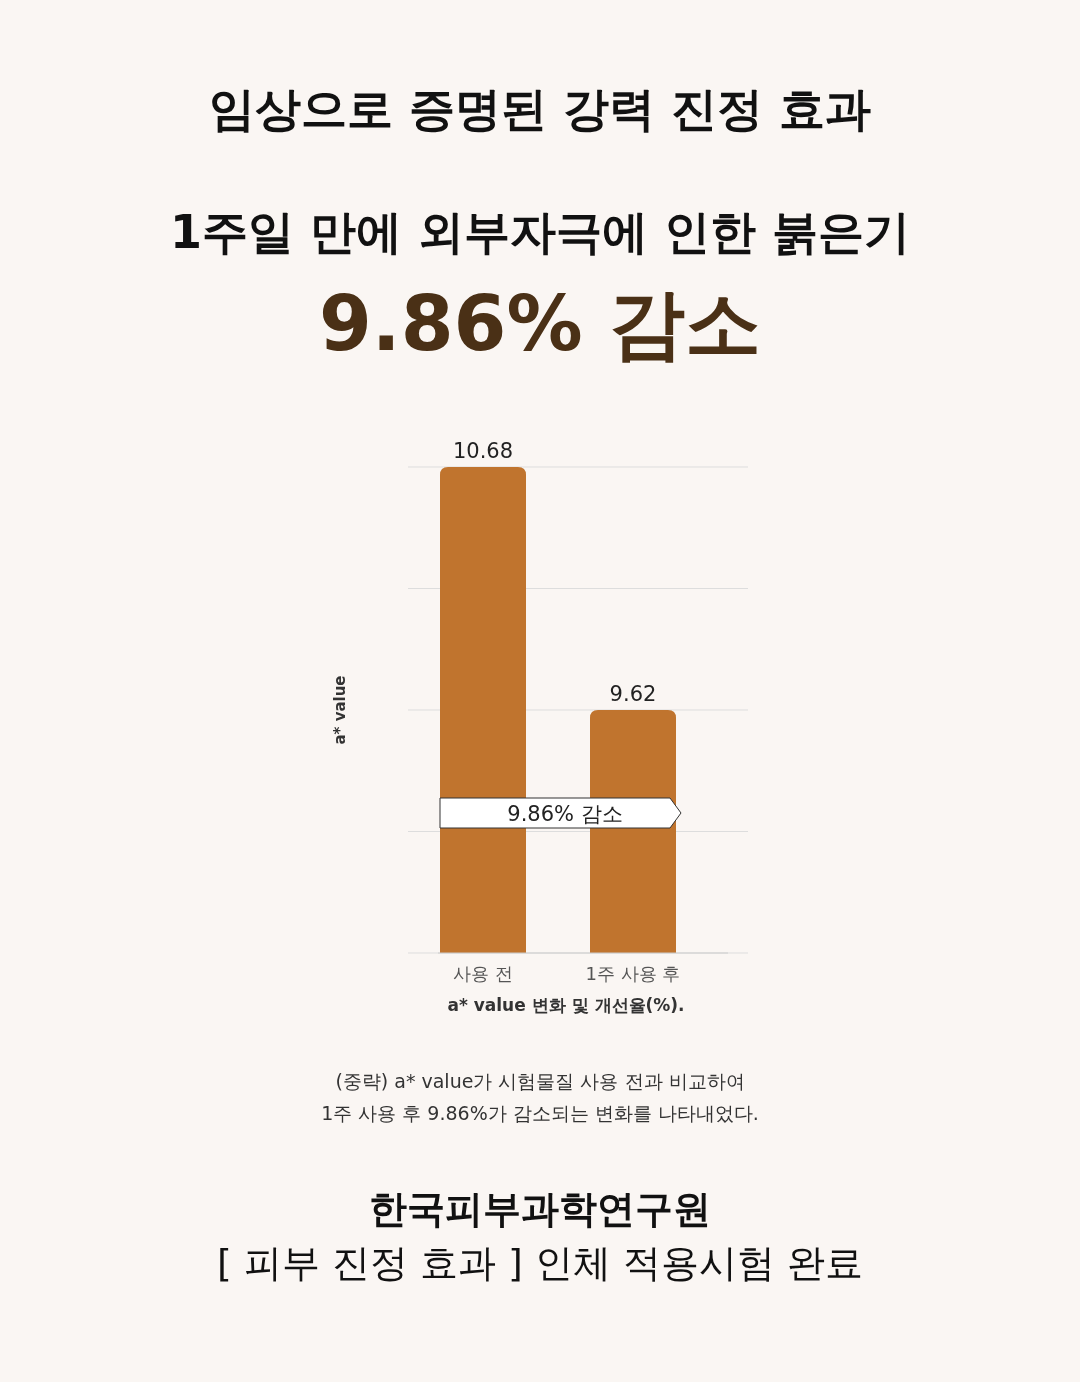 This screenshot has height=1382, width=1080. What do you see at coordinates (633, 694) in the screenshot?
I see `data-label: 9.62` at bounding box center [633, 694].